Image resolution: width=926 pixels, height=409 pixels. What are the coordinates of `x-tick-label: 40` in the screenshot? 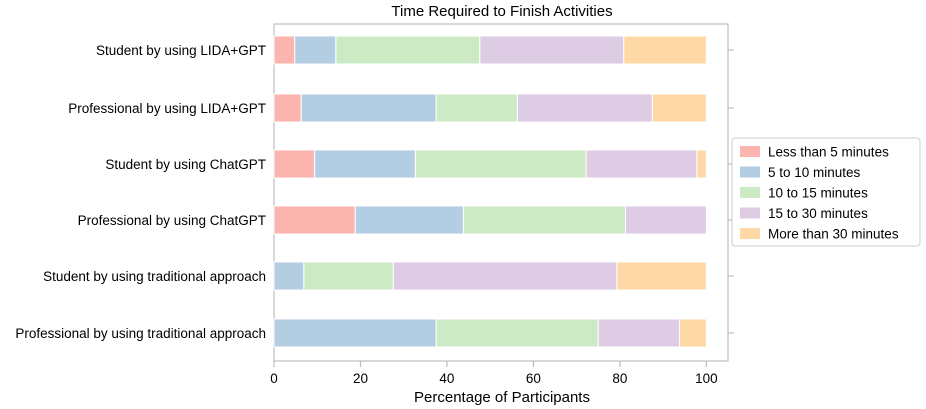 It's located at (446, 378).